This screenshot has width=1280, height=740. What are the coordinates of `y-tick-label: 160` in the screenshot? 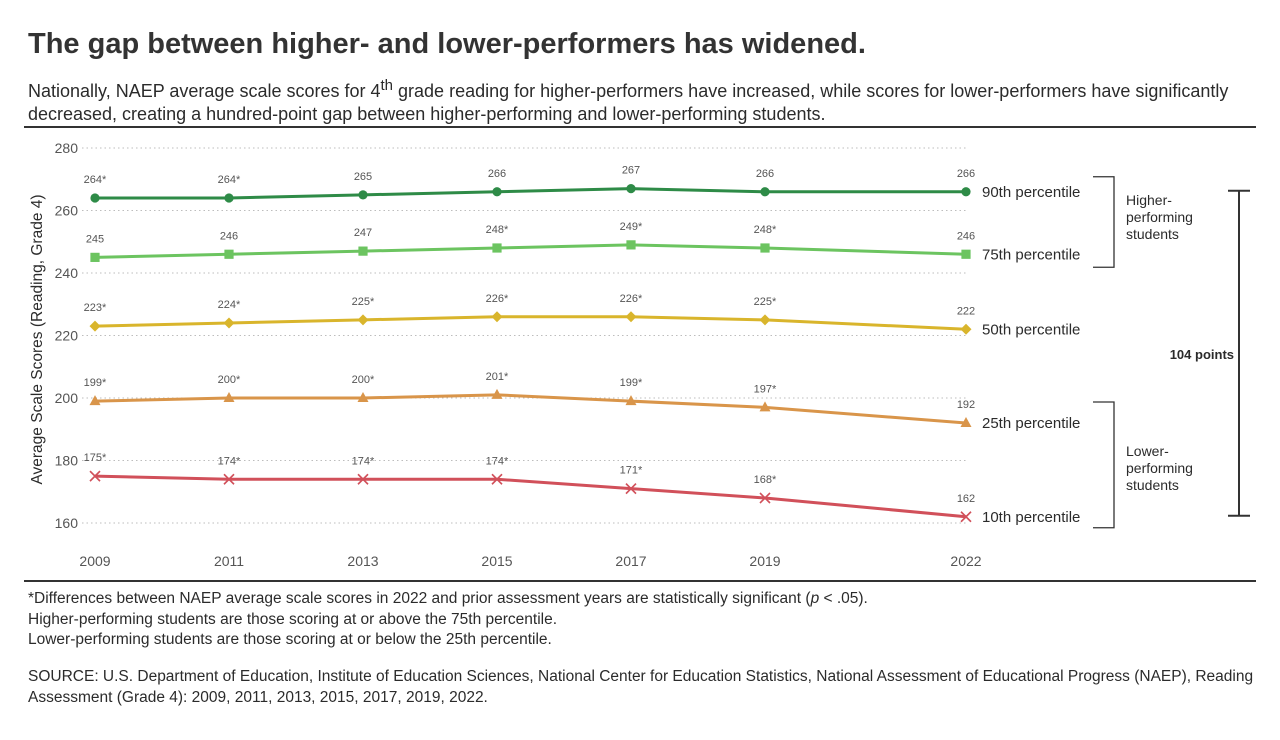 It's located at (67, 523).